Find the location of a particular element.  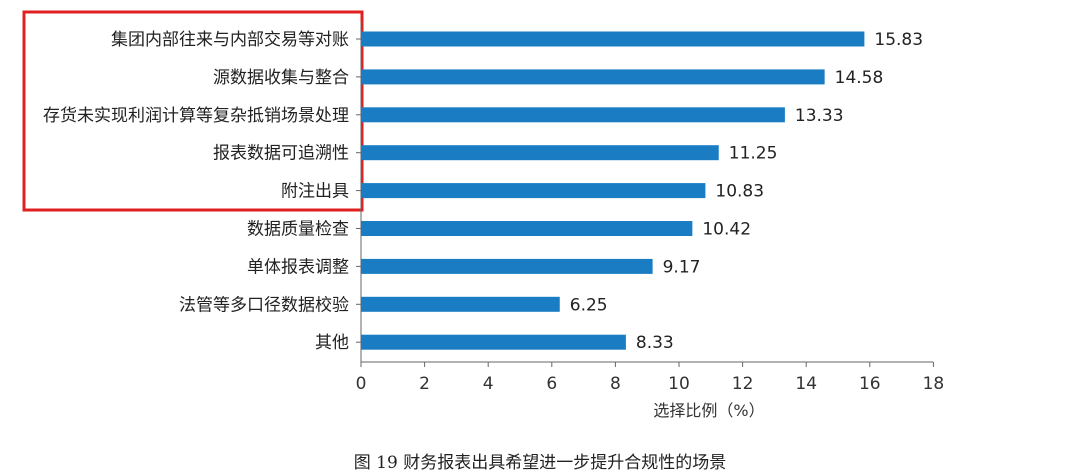

x-tick-label: 14 is located at coordinates (806, 384).